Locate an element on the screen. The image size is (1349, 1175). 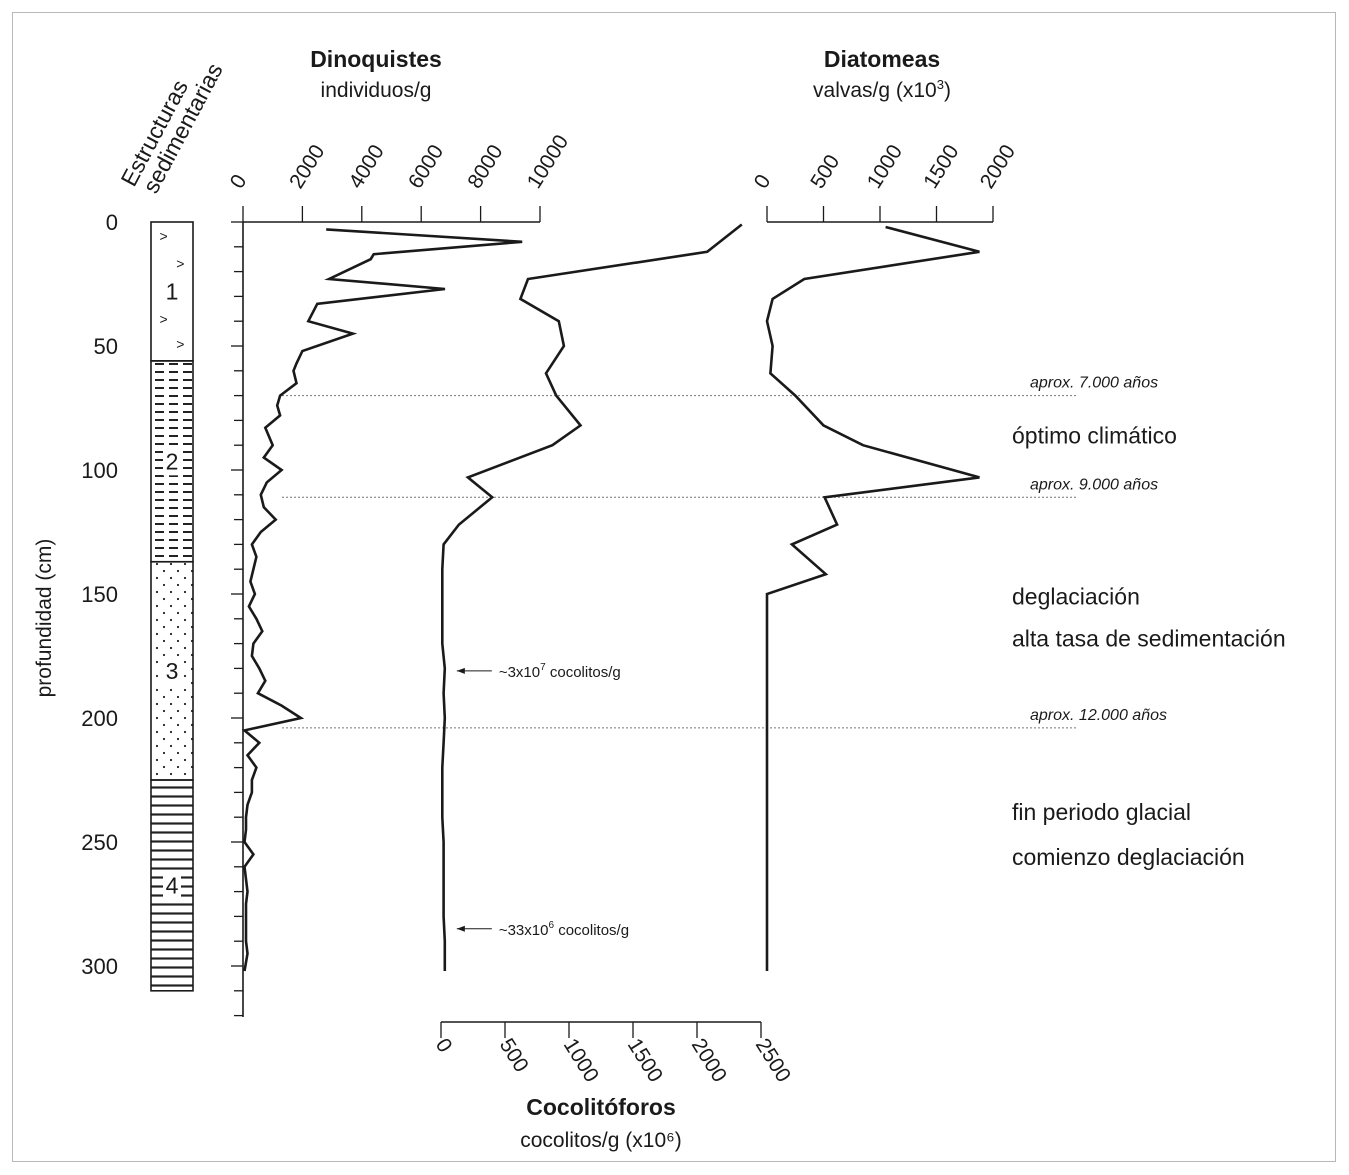
depth-axis-label: profundidad (cm) is located at coordinates (44, 618).